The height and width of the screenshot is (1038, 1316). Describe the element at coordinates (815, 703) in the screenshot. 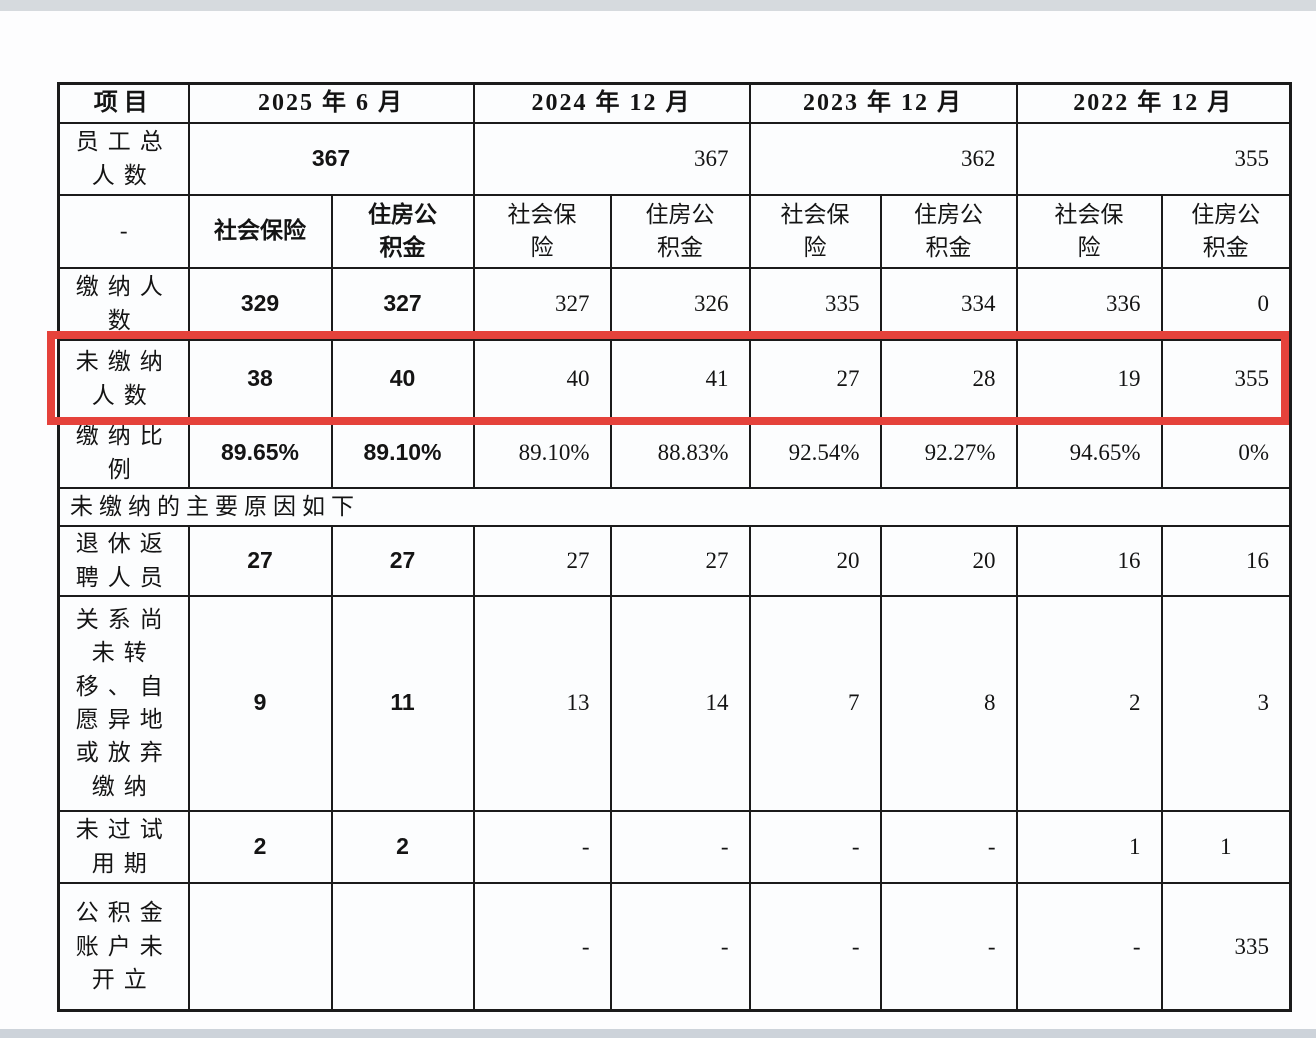

I see `table-cell: 7` at that location.